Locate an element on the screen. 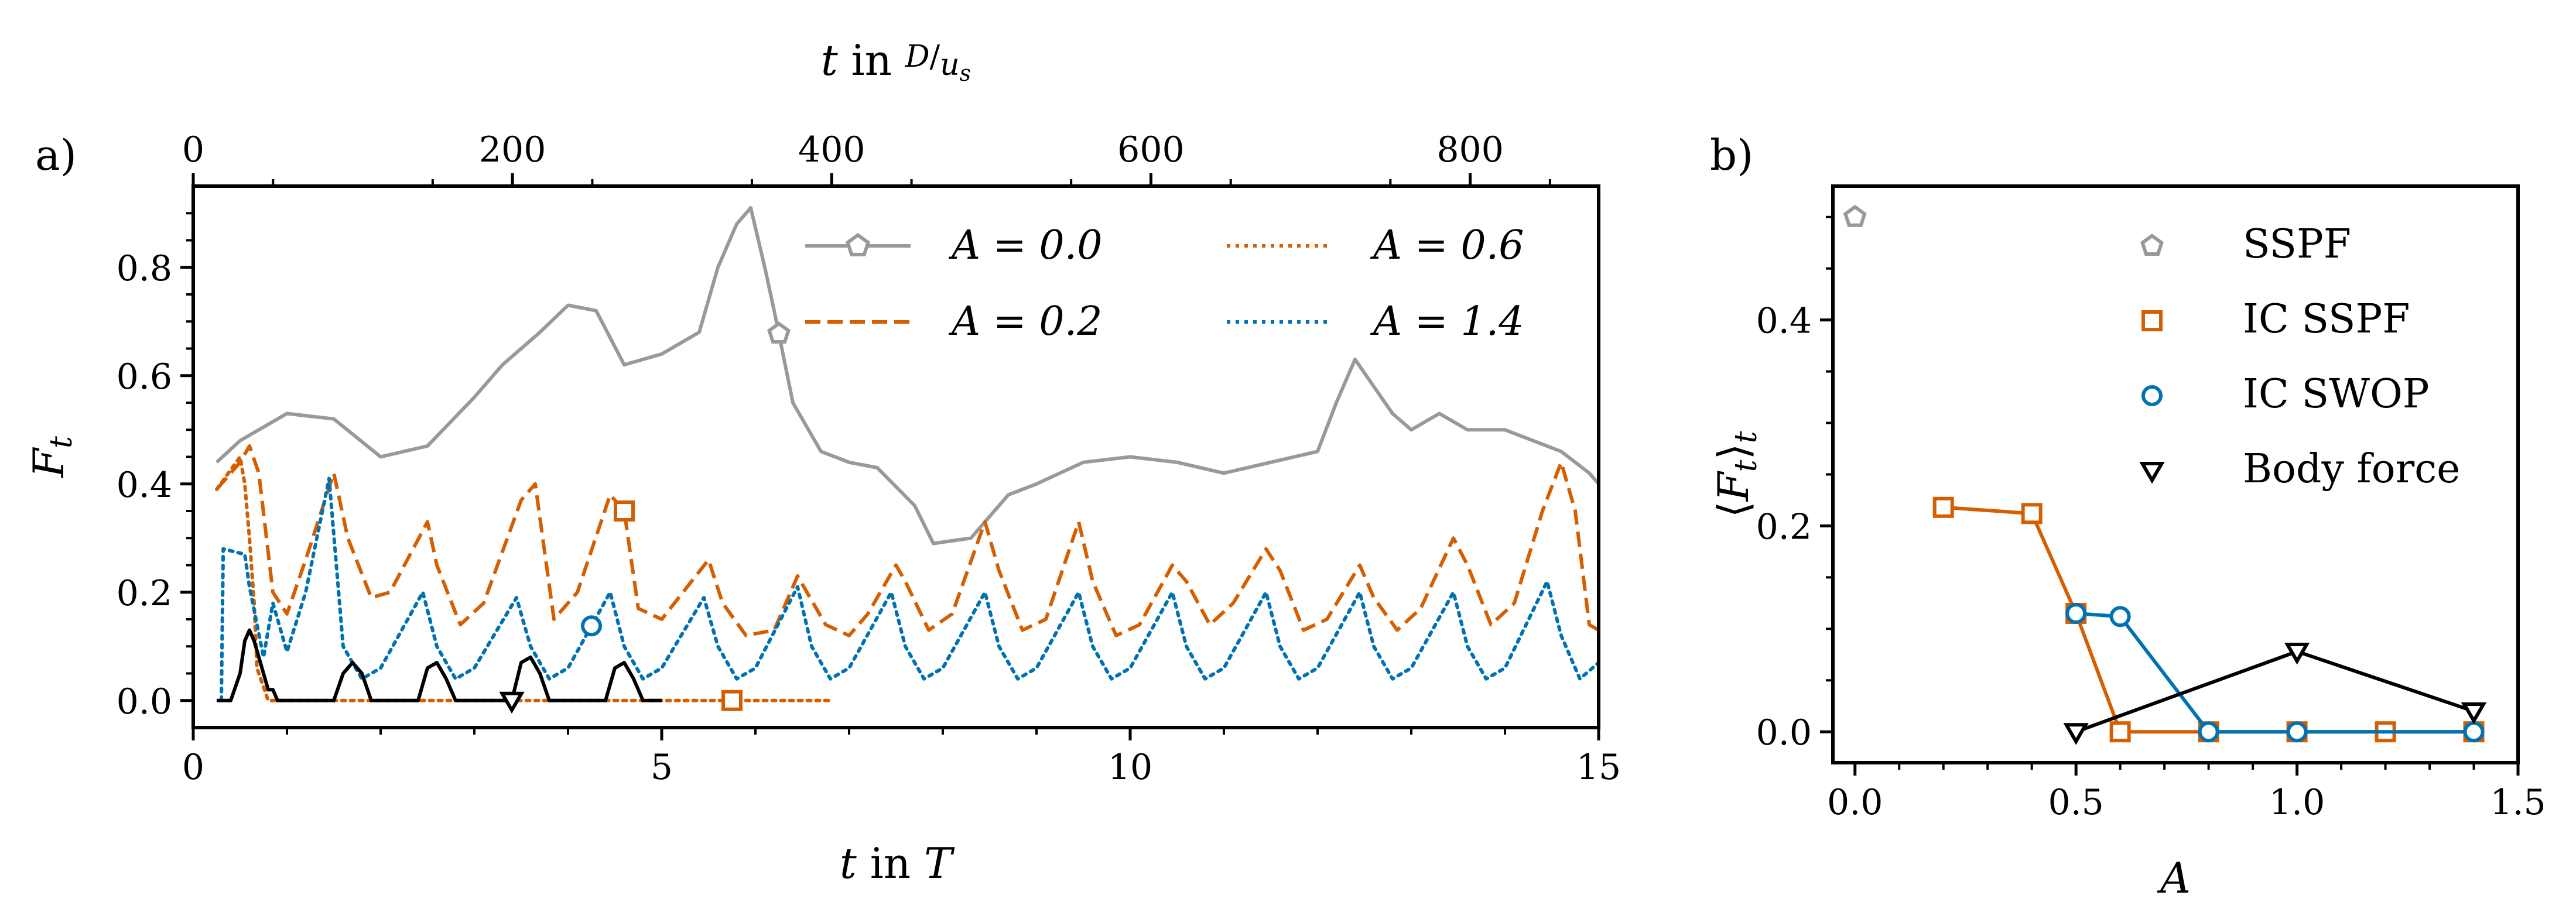 The width and height of the screenshot is (2576, 902). panel-a-top-tick-label-0: 0 is located at coordinates (193, 149).